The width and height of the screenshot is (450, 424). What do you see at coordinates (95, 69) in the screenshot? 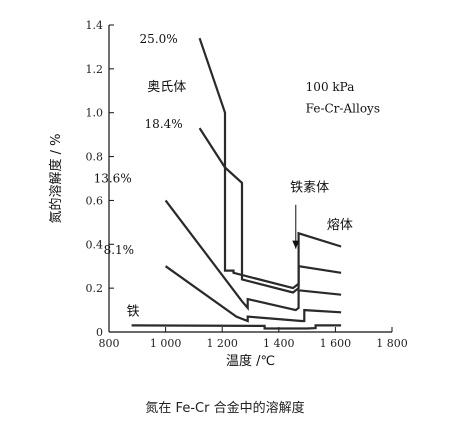
I see `y-tick-label: 1.2` at bounding box center [95, 69].